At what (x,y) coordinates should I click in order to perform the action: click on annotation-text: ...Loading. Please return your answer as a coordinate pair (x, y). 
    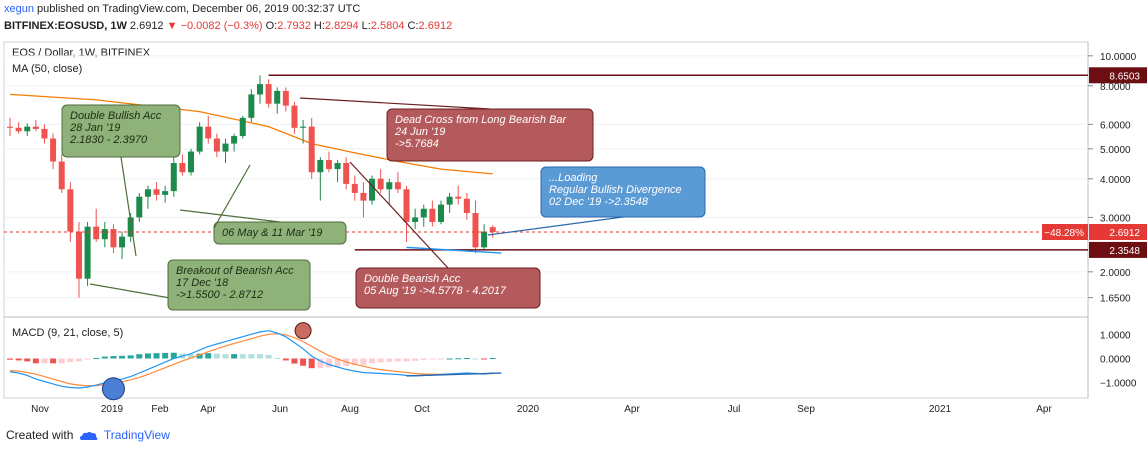
    Looking at the image, I should click on (573, 178).